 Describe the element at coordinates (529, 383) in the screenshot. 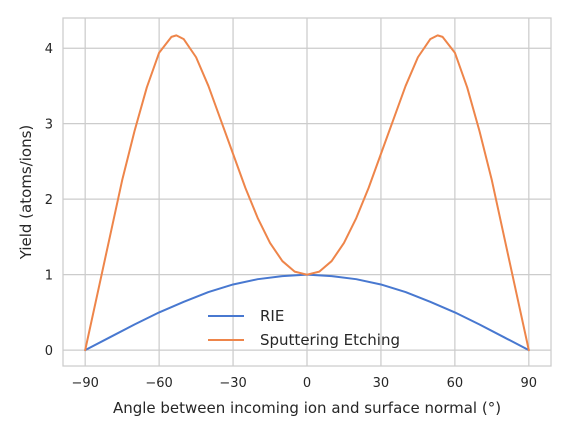

I see `x-tick-label: 90` at that location.